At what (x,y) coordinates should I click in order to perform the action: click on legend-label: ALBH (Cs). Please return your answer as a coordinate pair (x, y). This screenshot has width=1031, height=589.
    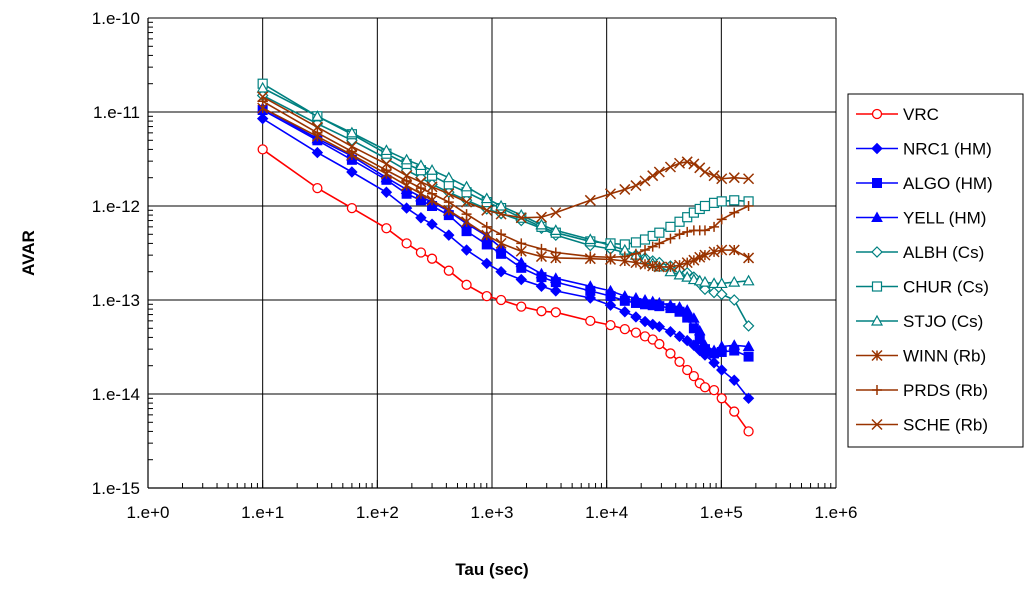
    Looking at the image, I should click on (943, 252).